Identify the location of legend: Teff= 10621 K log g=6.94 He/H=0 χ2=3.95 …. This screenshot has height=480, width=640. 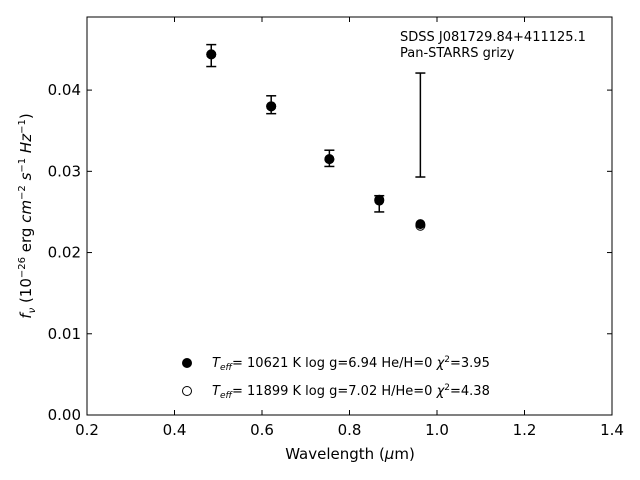
(336, 378).